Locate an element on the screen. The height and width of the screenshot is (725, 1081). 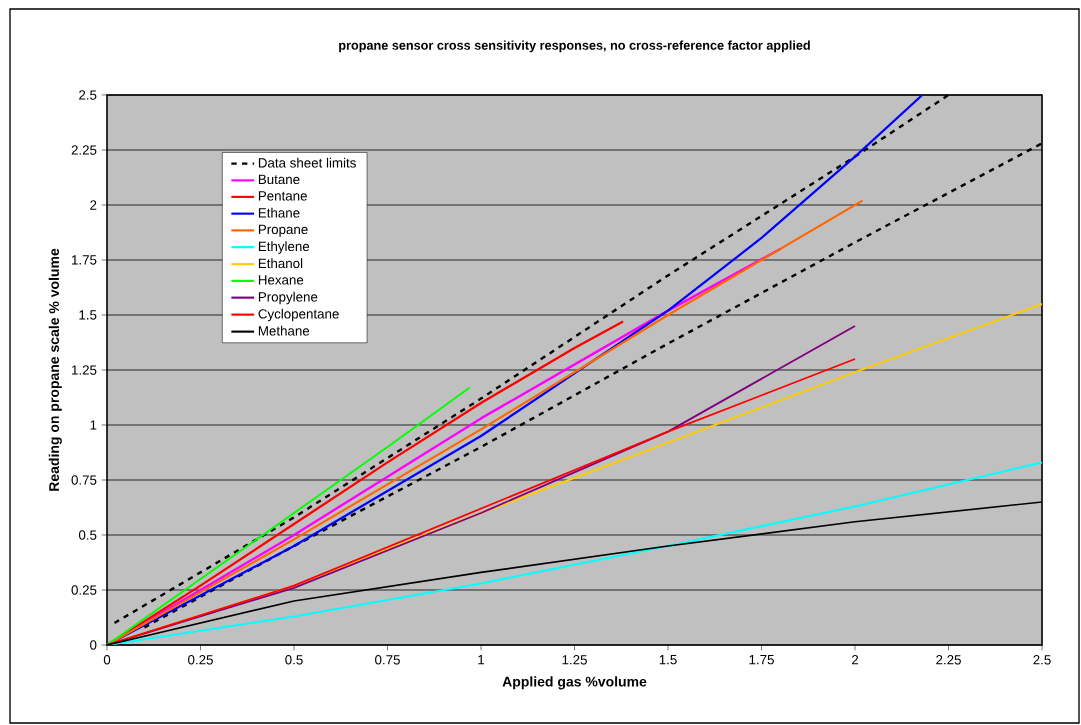
y-tick-label: 2.25 is located at coordinates (84, 150).